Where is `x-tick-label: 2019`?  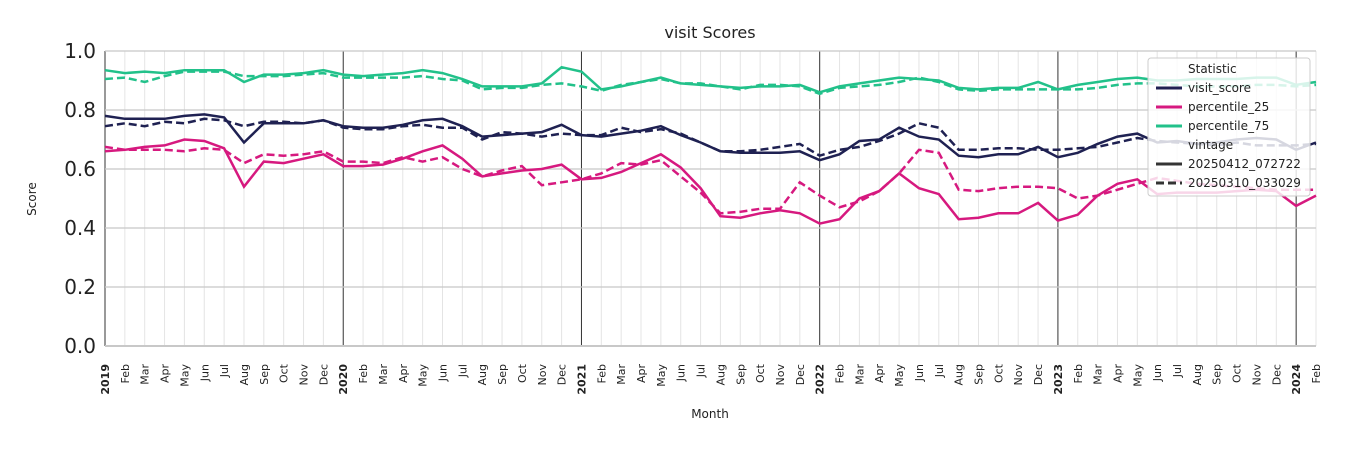
x-tick-label: 2019 is located at coordinates (105, 379).